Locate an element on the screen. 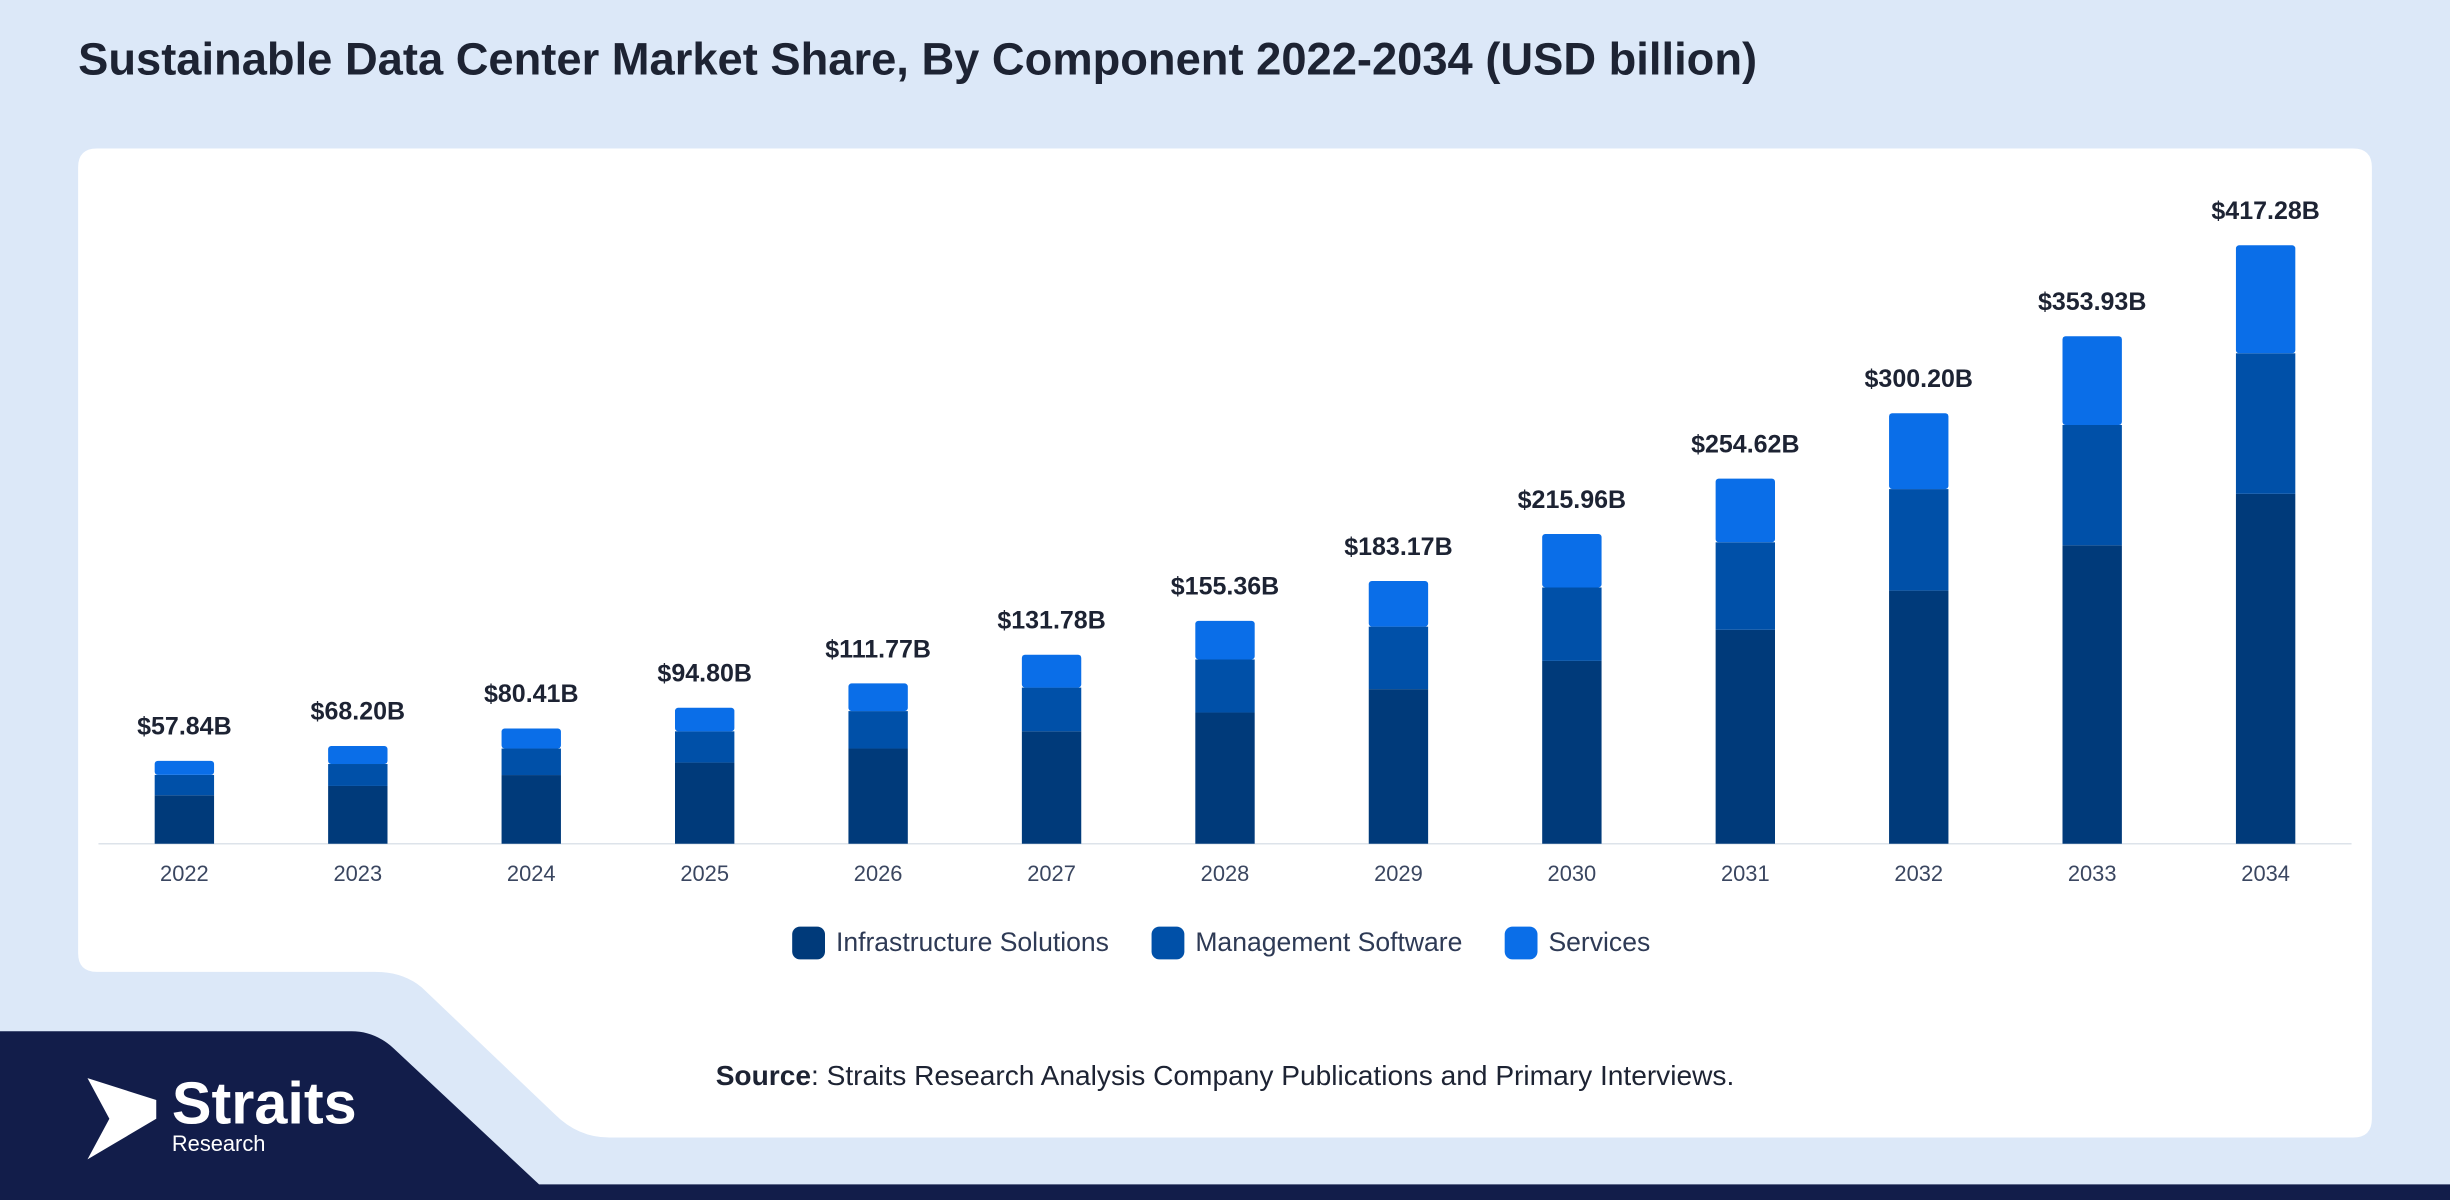  x-tick-label: 2030 is located at coordinates (1572, 873).